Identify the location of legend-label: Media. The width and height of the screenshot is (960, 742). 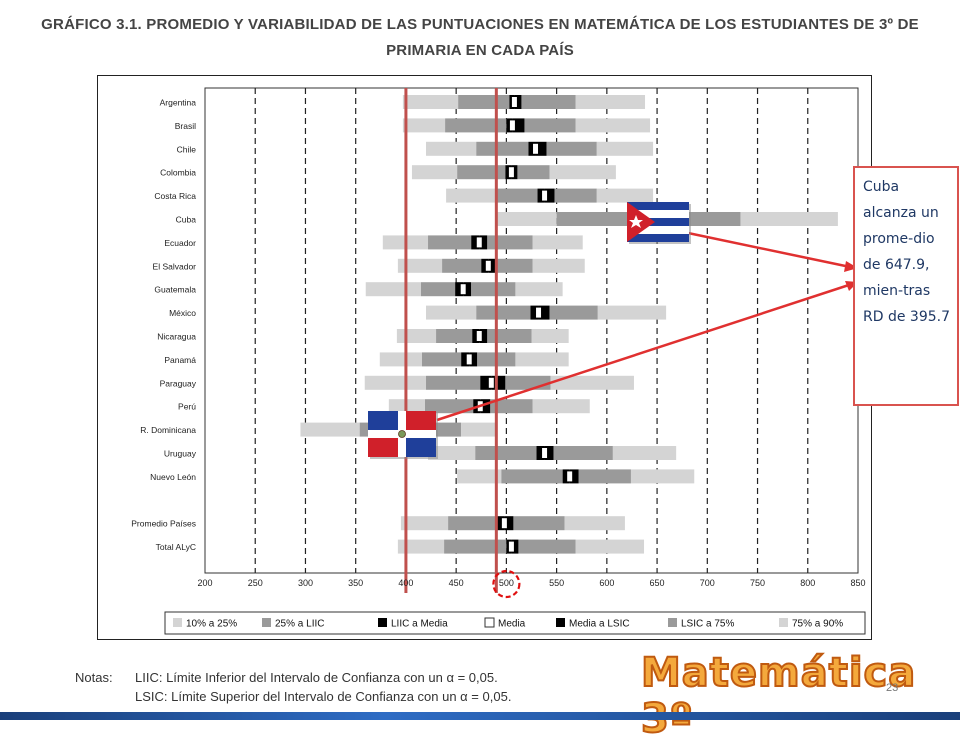
(512, 624).